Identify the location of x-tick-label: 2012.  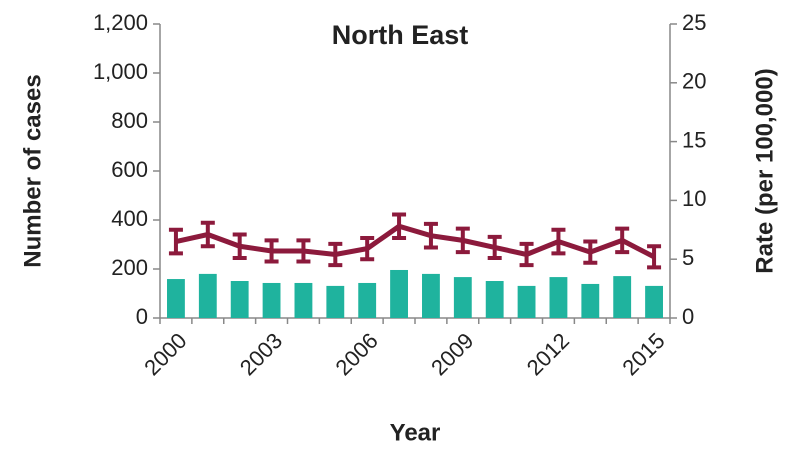
(548, 354).